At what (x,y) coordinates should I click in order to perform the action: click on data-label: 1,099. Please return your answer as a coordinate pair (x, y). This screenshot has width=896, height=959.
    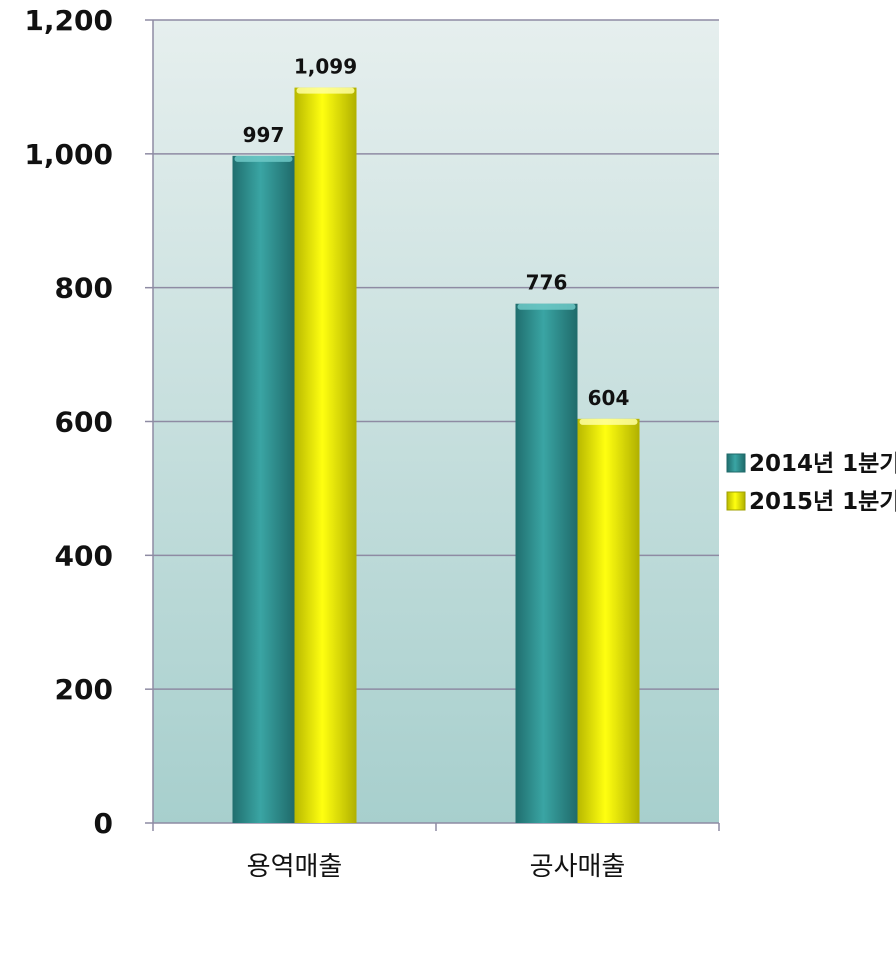
    Looking at the image, I should click on (325, 67).